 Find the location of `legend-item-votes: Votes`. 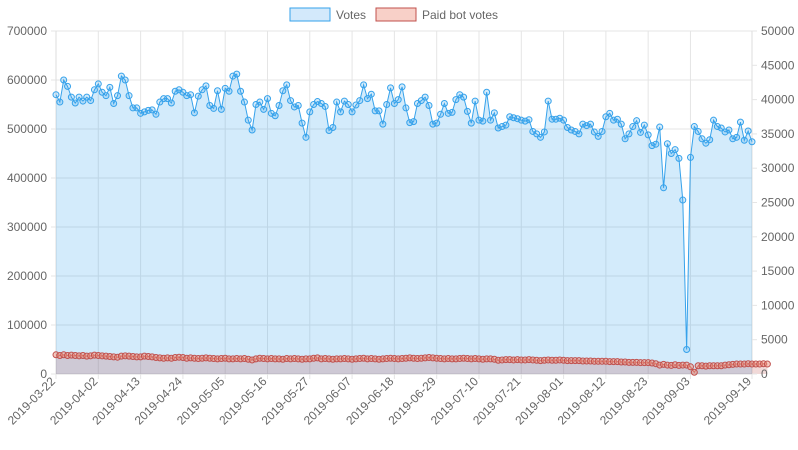

legend-item-votes: Votes is located at coordinates (327, 14).